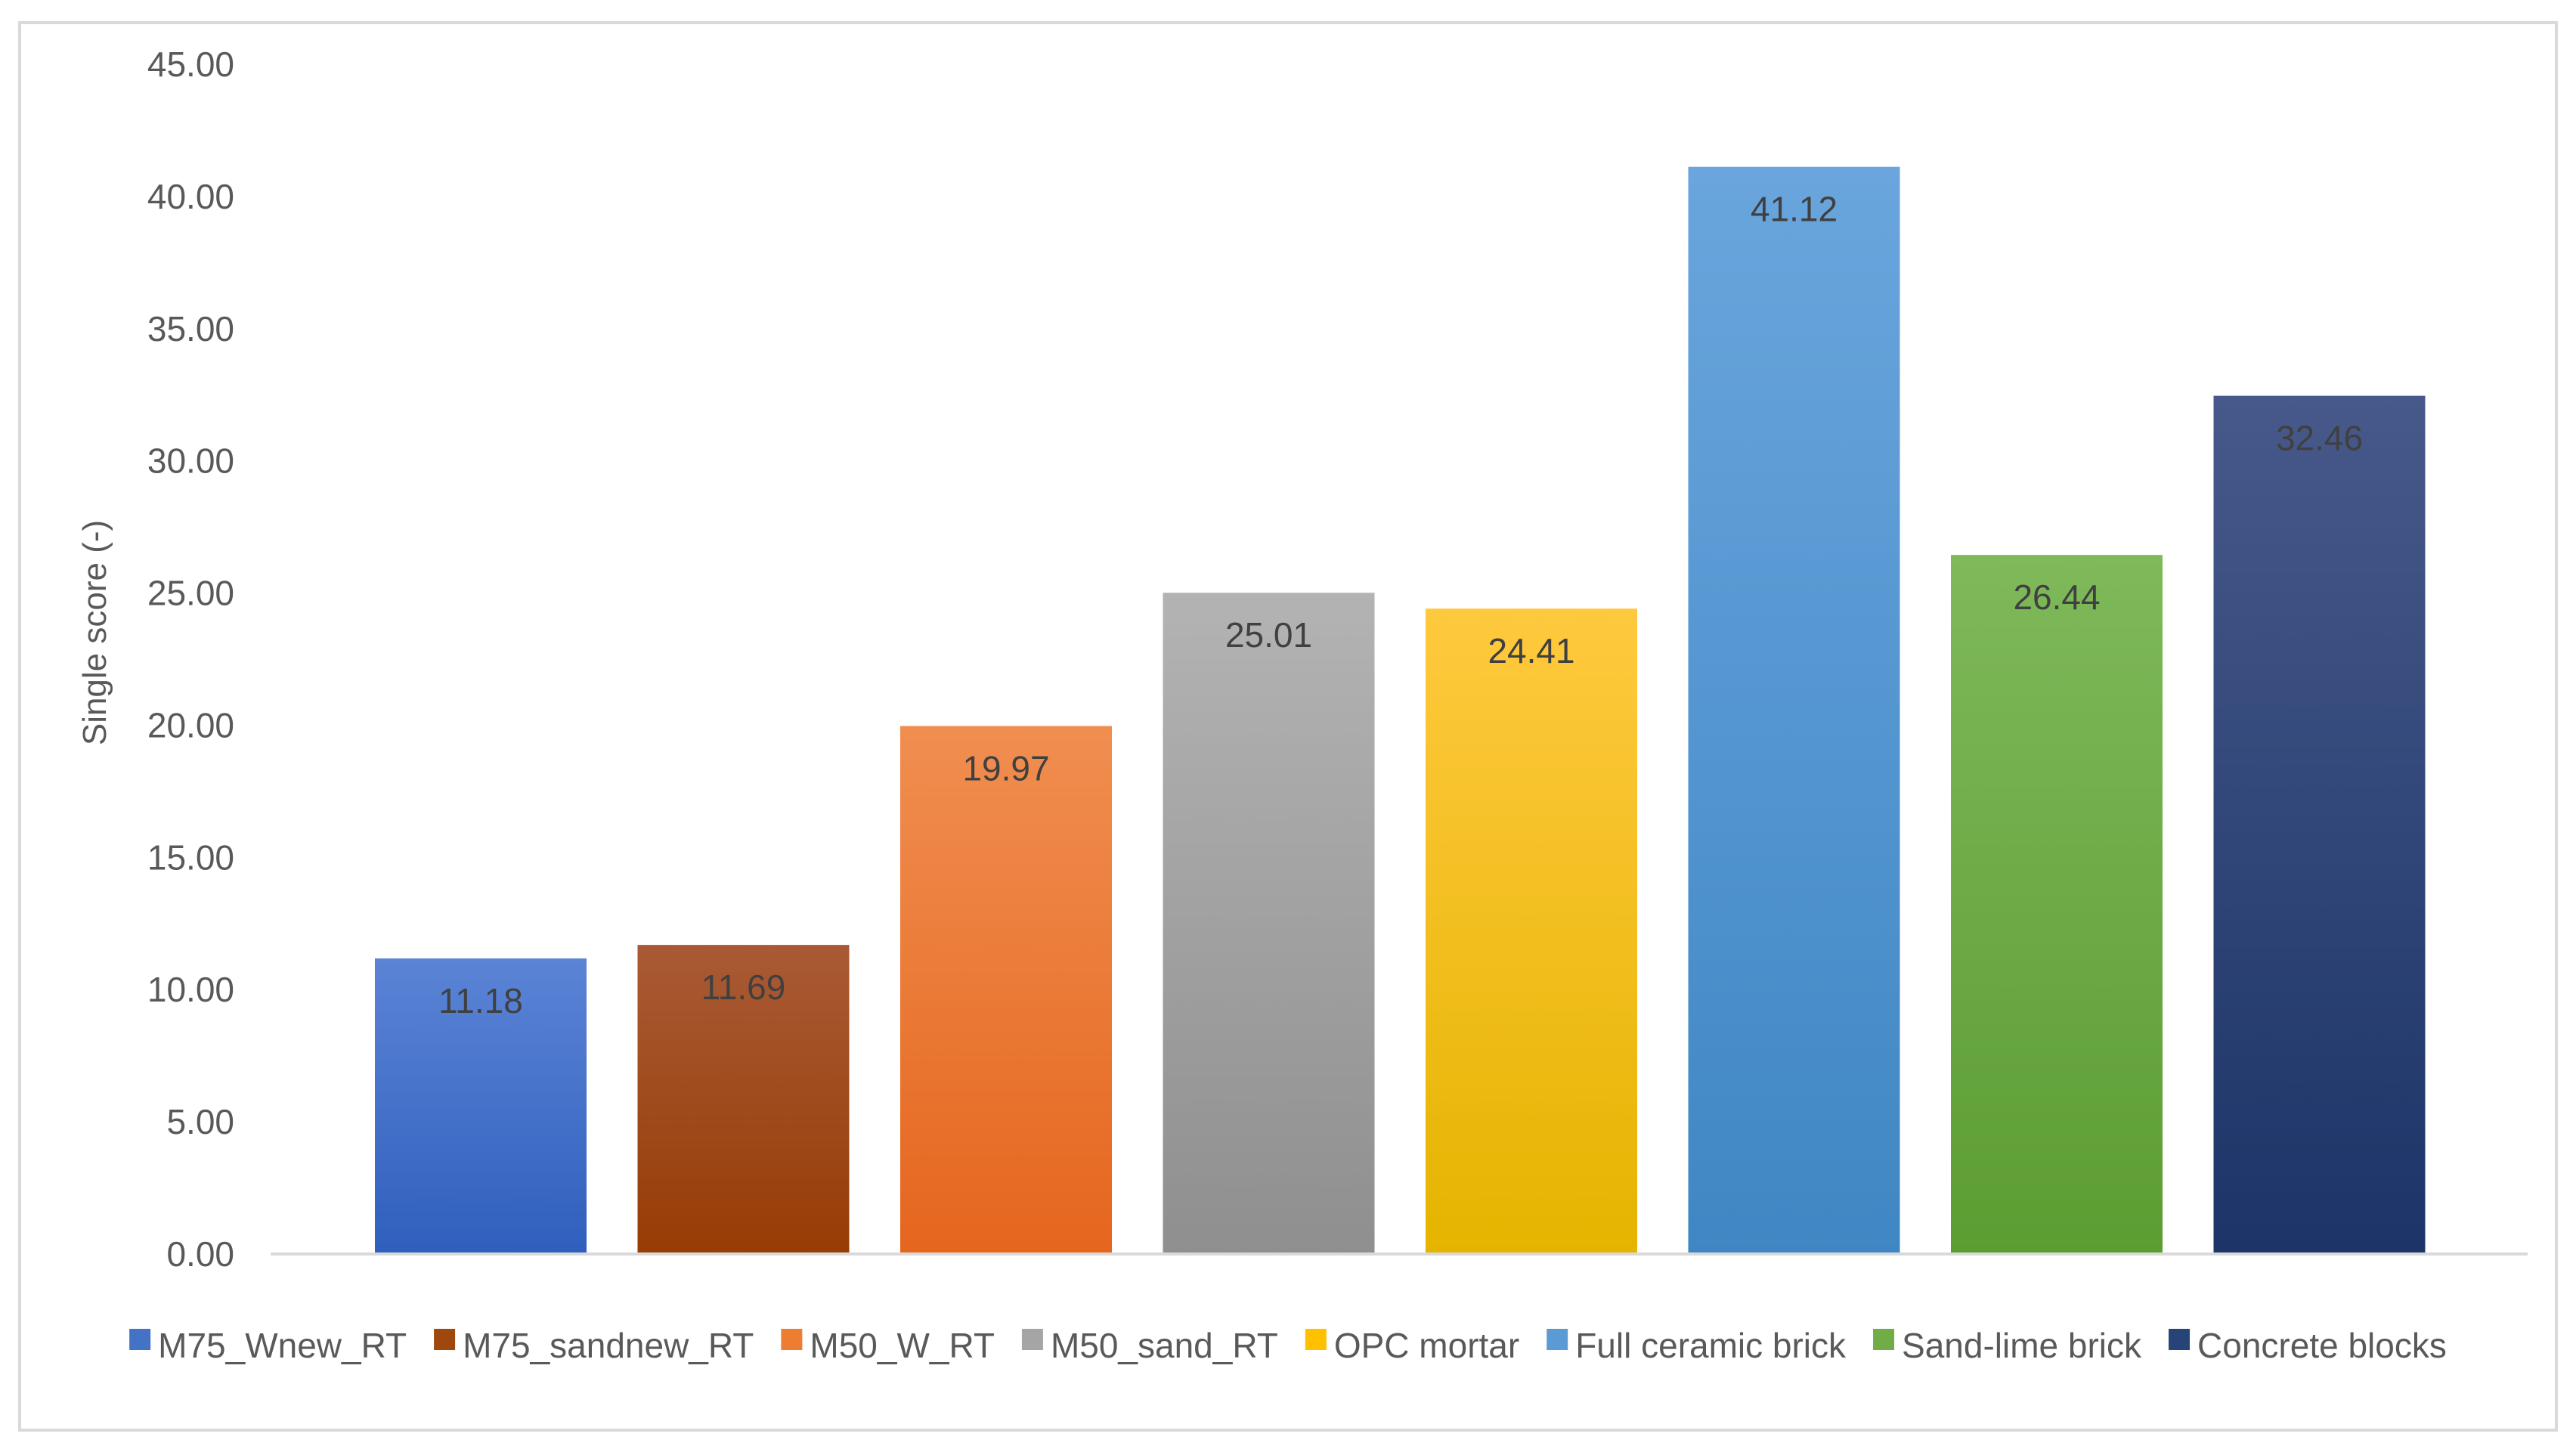  I want to click on y-tick-label: 45.00, so click(190, 64).